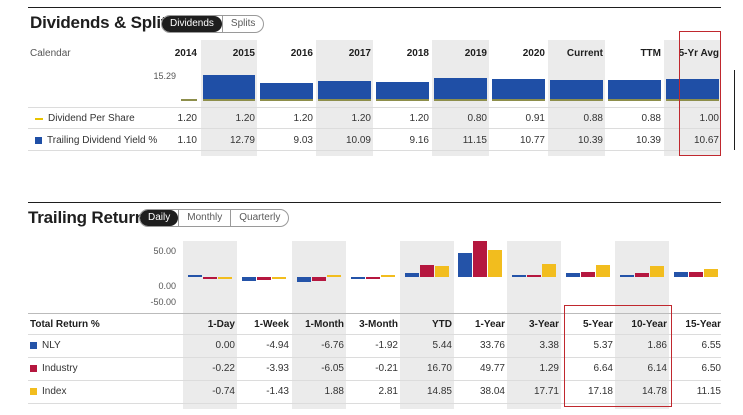  Describe the element at coordinates (603, 368) in the screenshot. I see `returns-cell: 6.64` at that location.